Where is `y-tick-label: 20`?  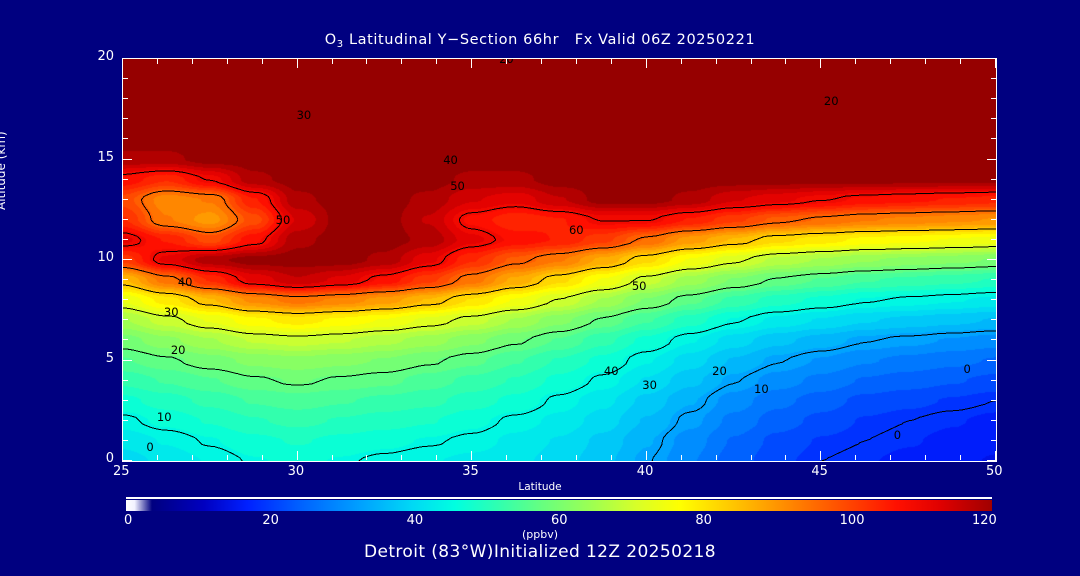
y-tick-label: 20 is located at coordinates (105, 56).